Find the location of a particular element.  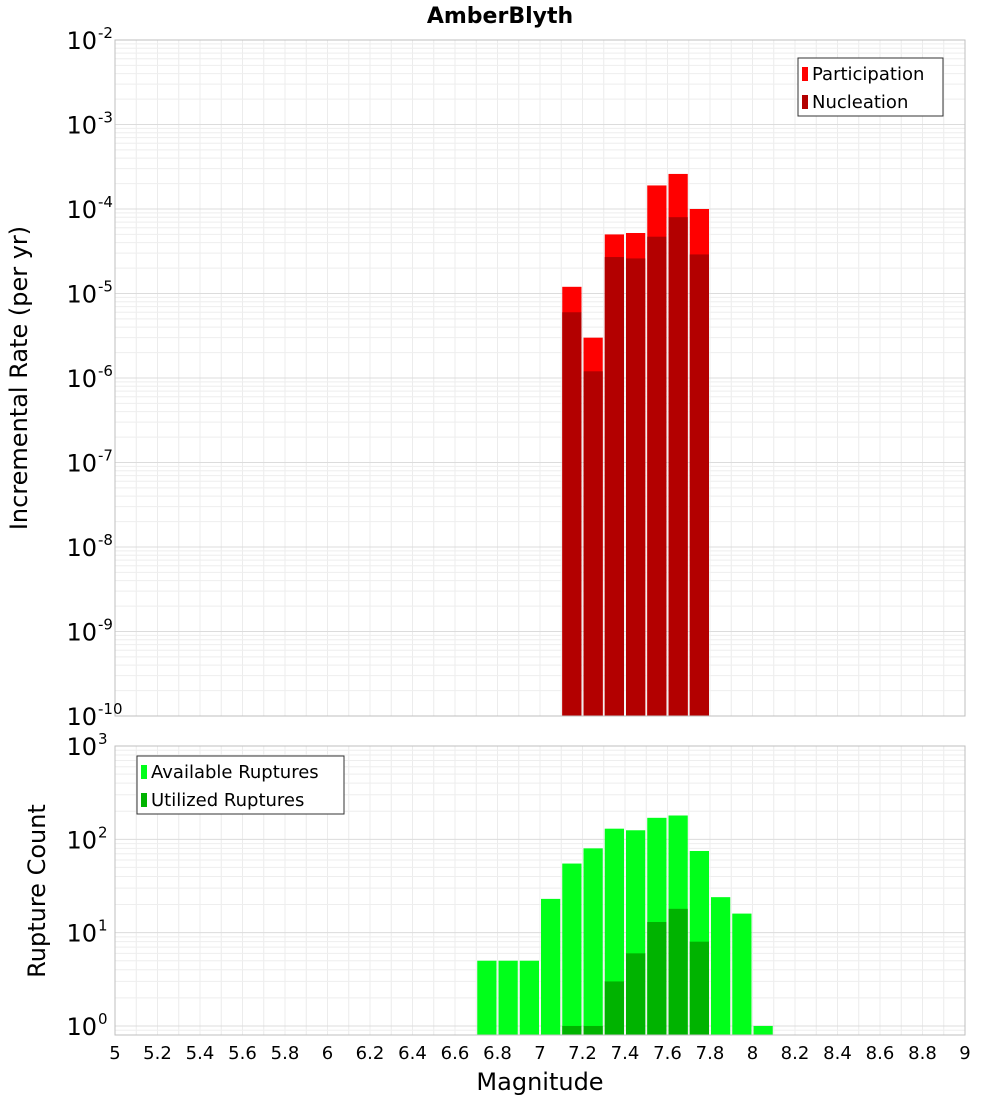

x-tick-label: 7.6 is located at coordinates (667, 1053).